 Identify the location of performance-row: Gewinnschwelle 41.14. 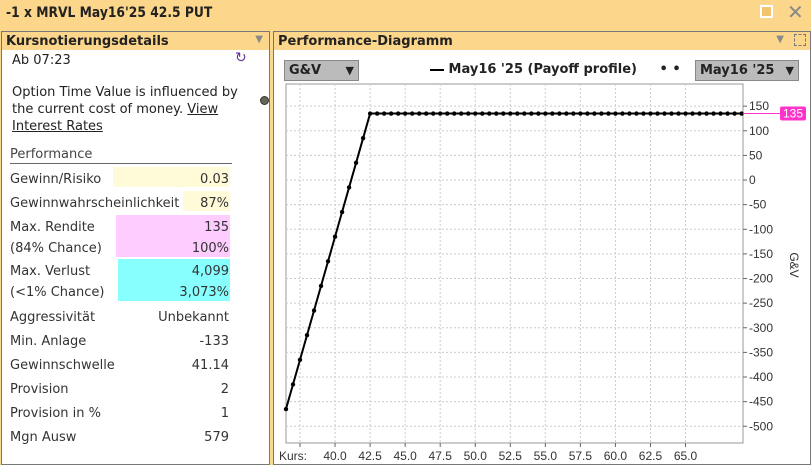
(119, 363).